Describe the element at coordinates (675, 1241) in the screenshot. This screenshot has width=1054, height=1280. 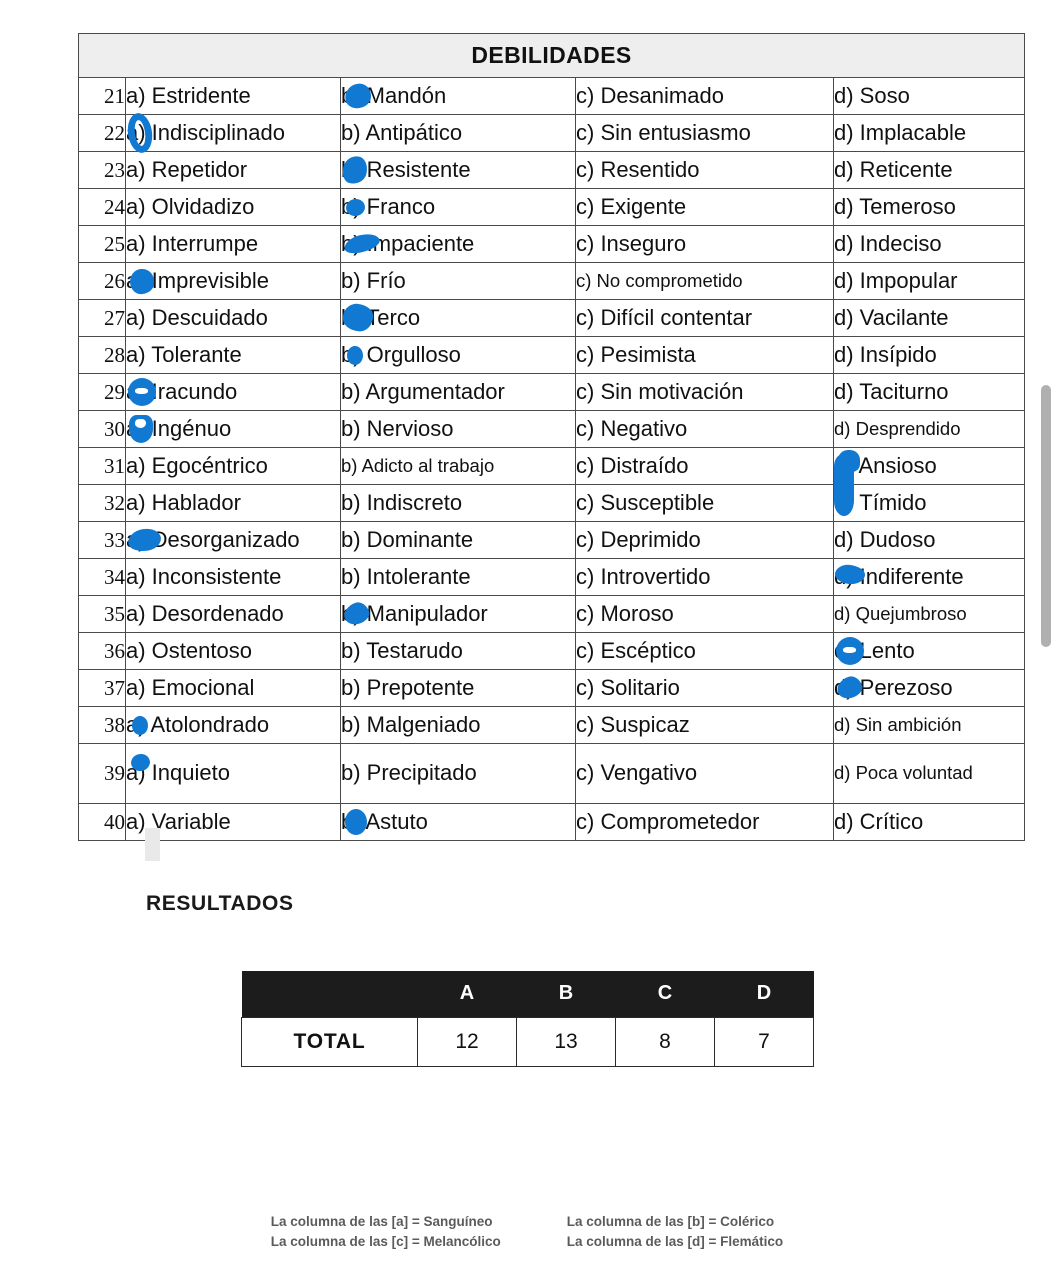
I see `legend-line-d: La columna de las [d] = Flemático` at that location.